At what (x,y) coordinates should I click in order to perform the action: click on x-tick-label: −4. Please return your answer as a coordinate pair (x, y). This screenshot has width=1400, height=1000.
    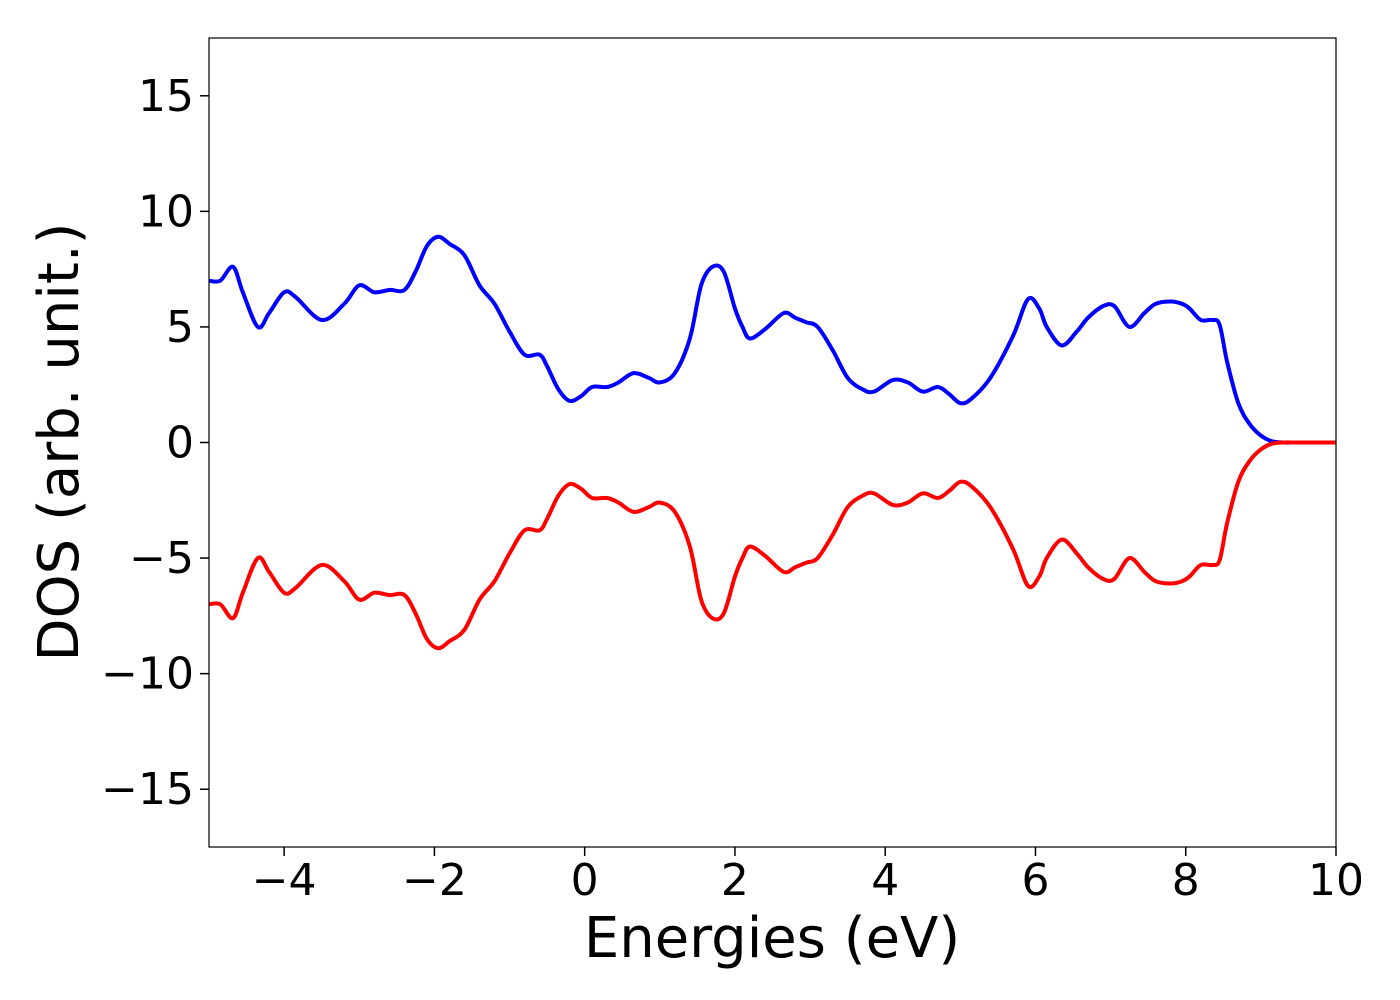
    Looking at the image, I should click on (284, 880).